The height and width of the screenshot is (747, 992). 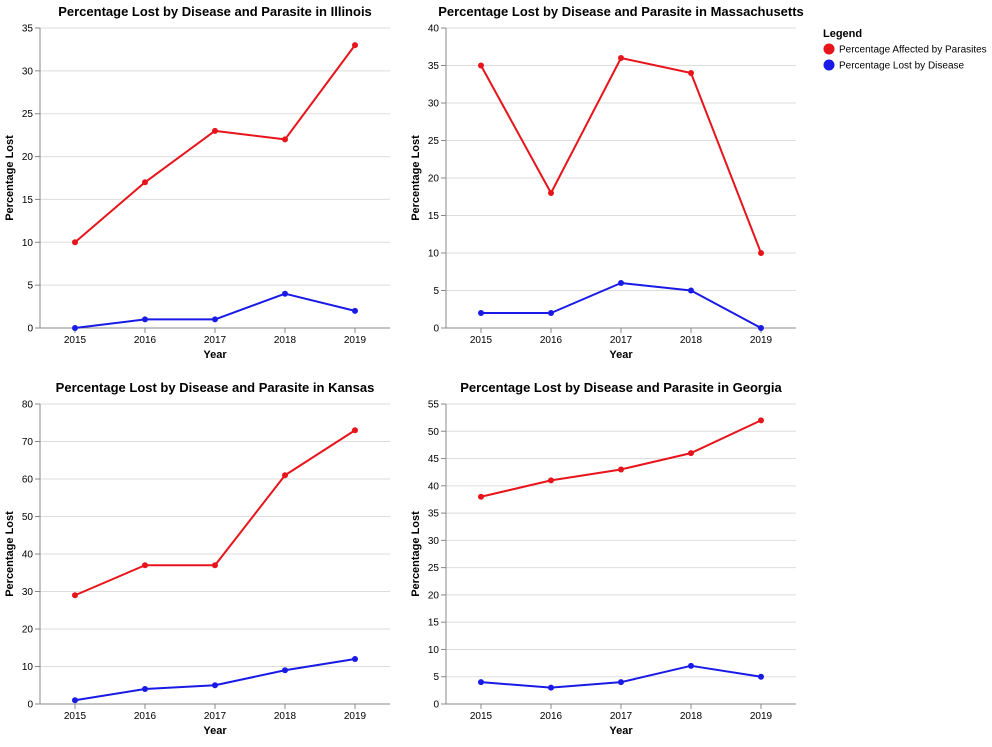 I want to click on y-tick-label: 60, so click(x=28, y=480).